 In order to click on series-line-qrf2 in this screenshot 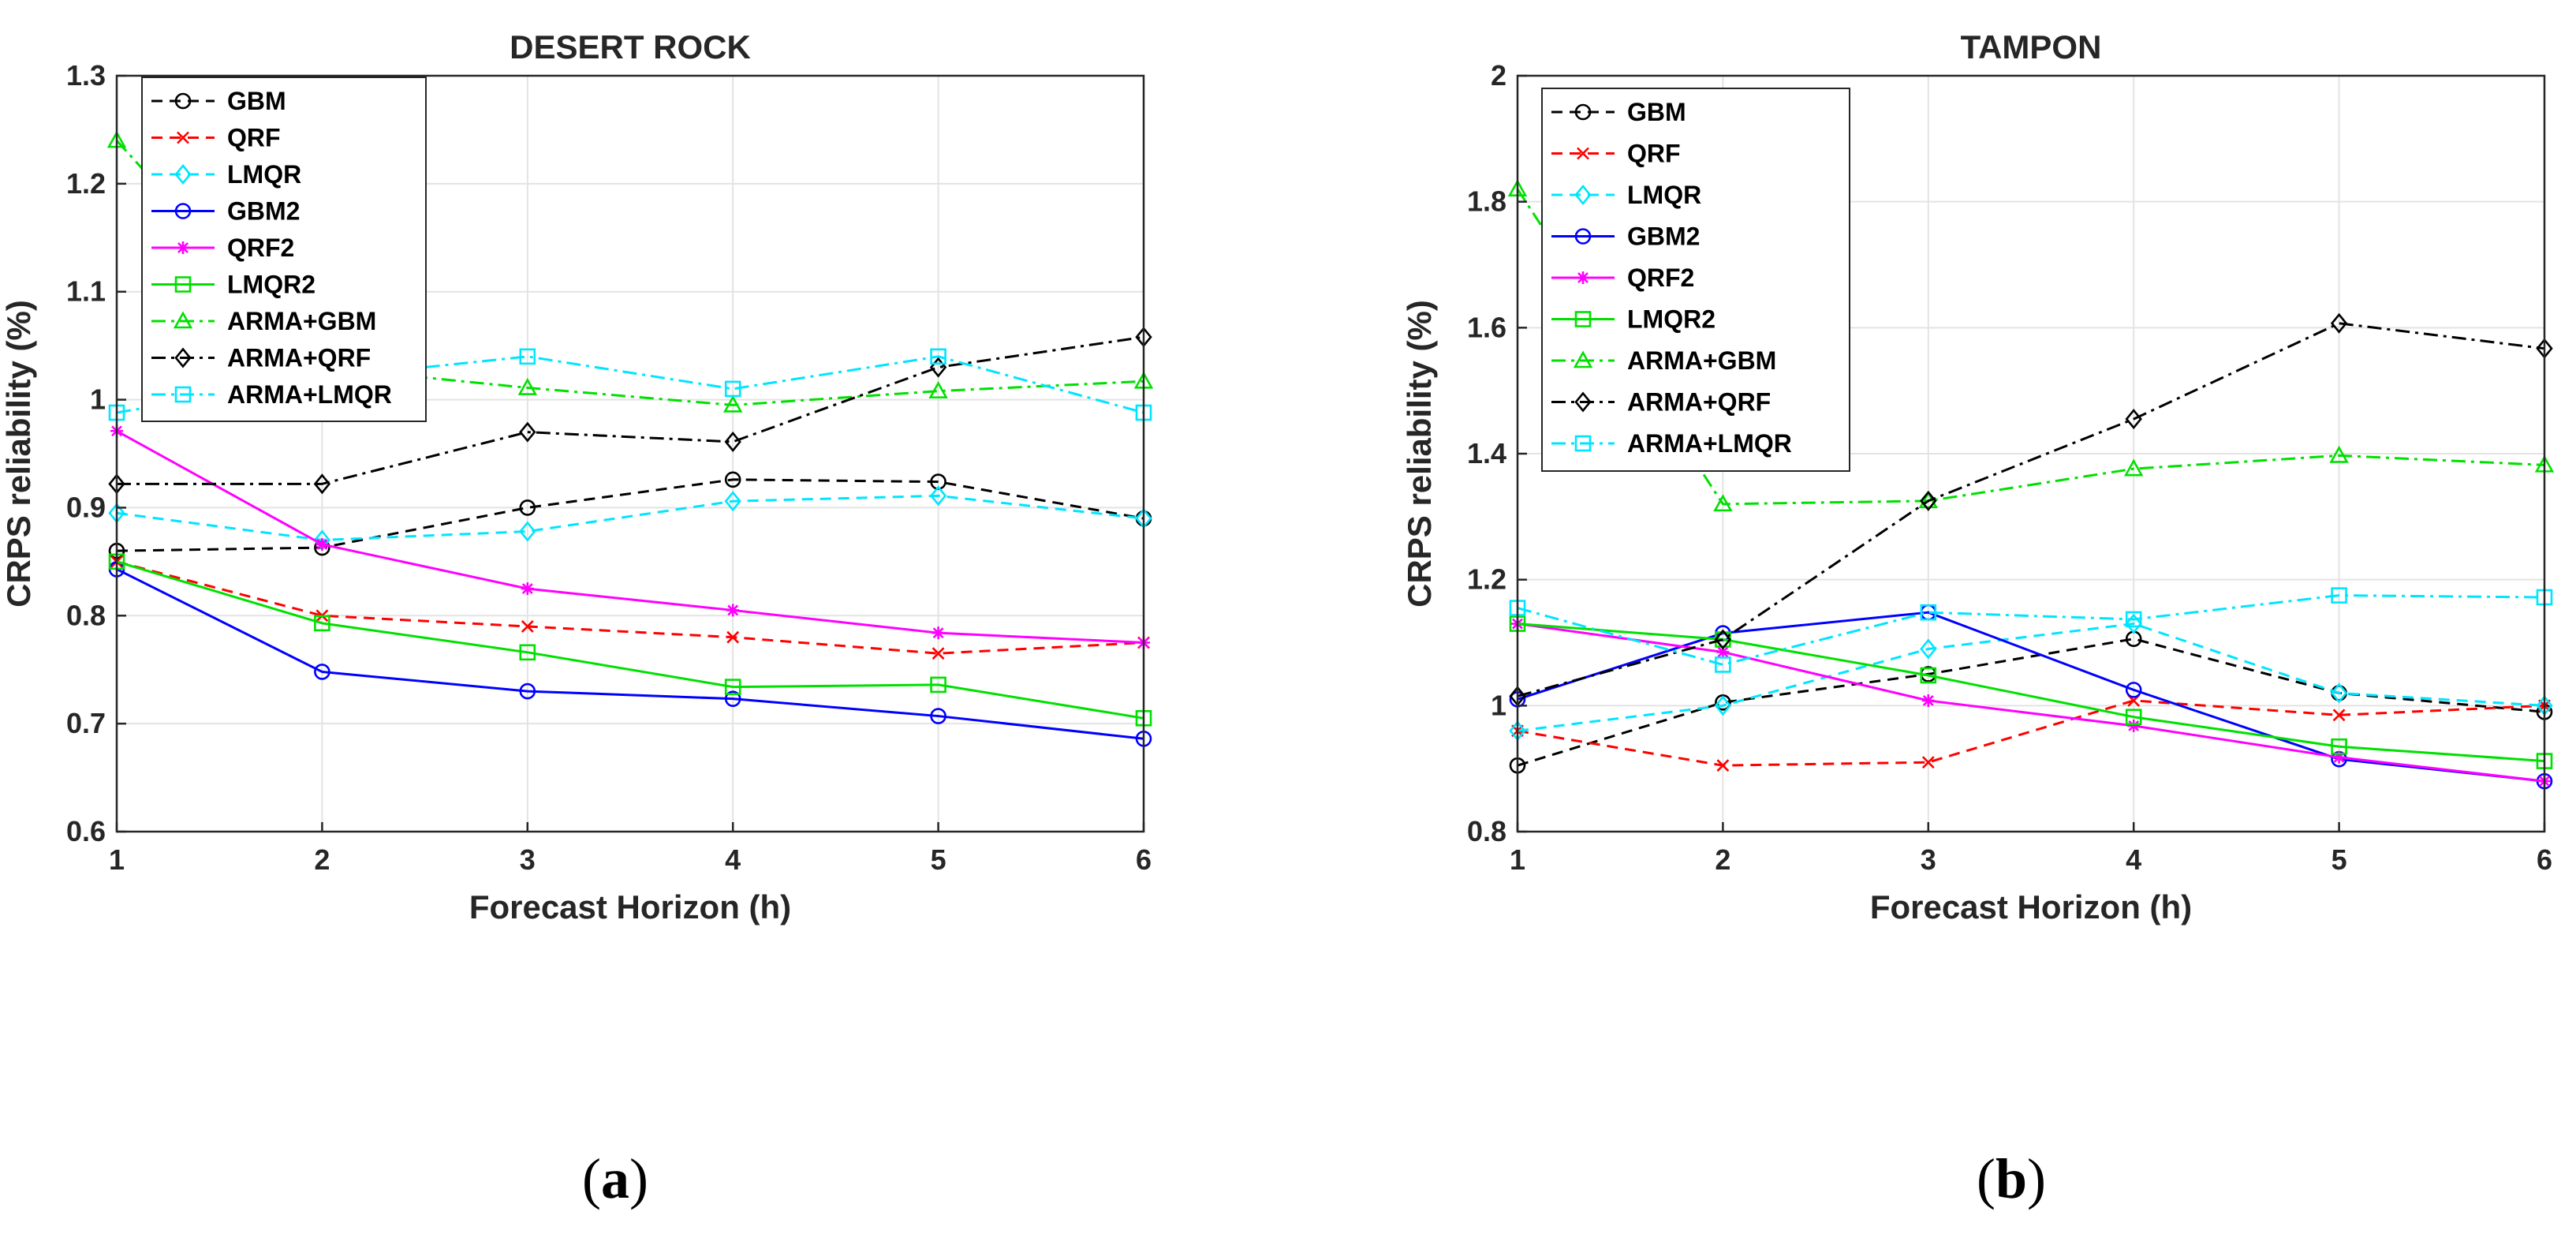, I will do `click(630, 536)`.